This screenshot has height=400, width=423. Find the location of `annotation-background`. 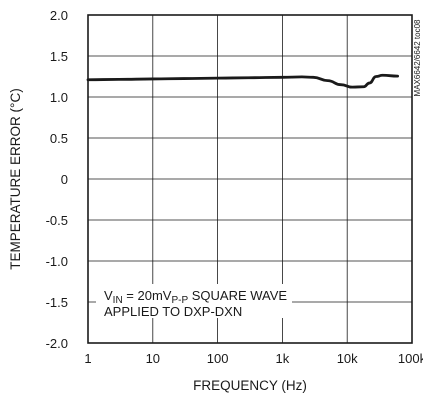

annotation-background is located at coordinates (194, 301).